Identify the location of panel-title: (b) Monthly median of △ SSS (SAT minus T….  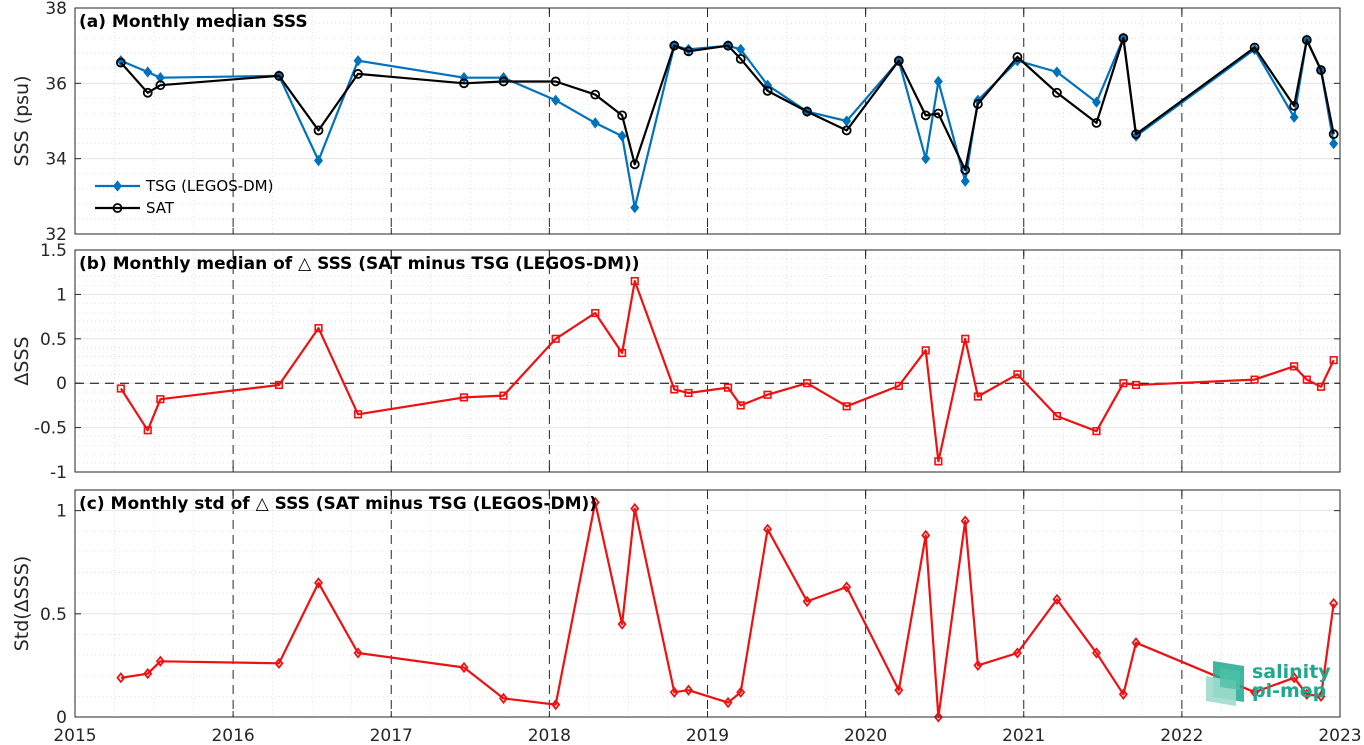
(359, 264).